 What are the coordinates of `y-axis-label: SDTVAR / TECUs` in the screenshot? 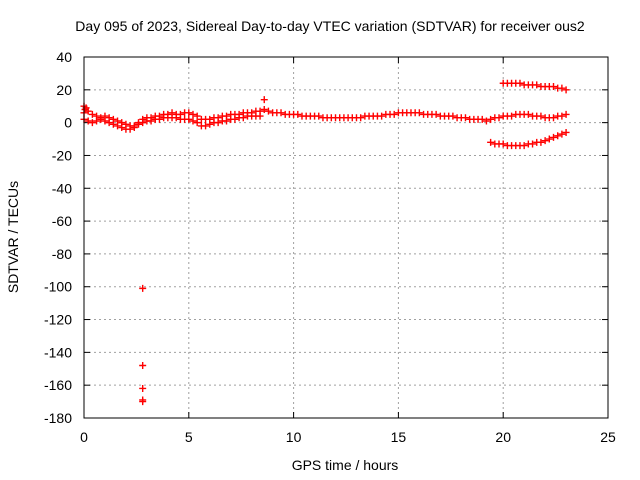 It's located at (13, 237).